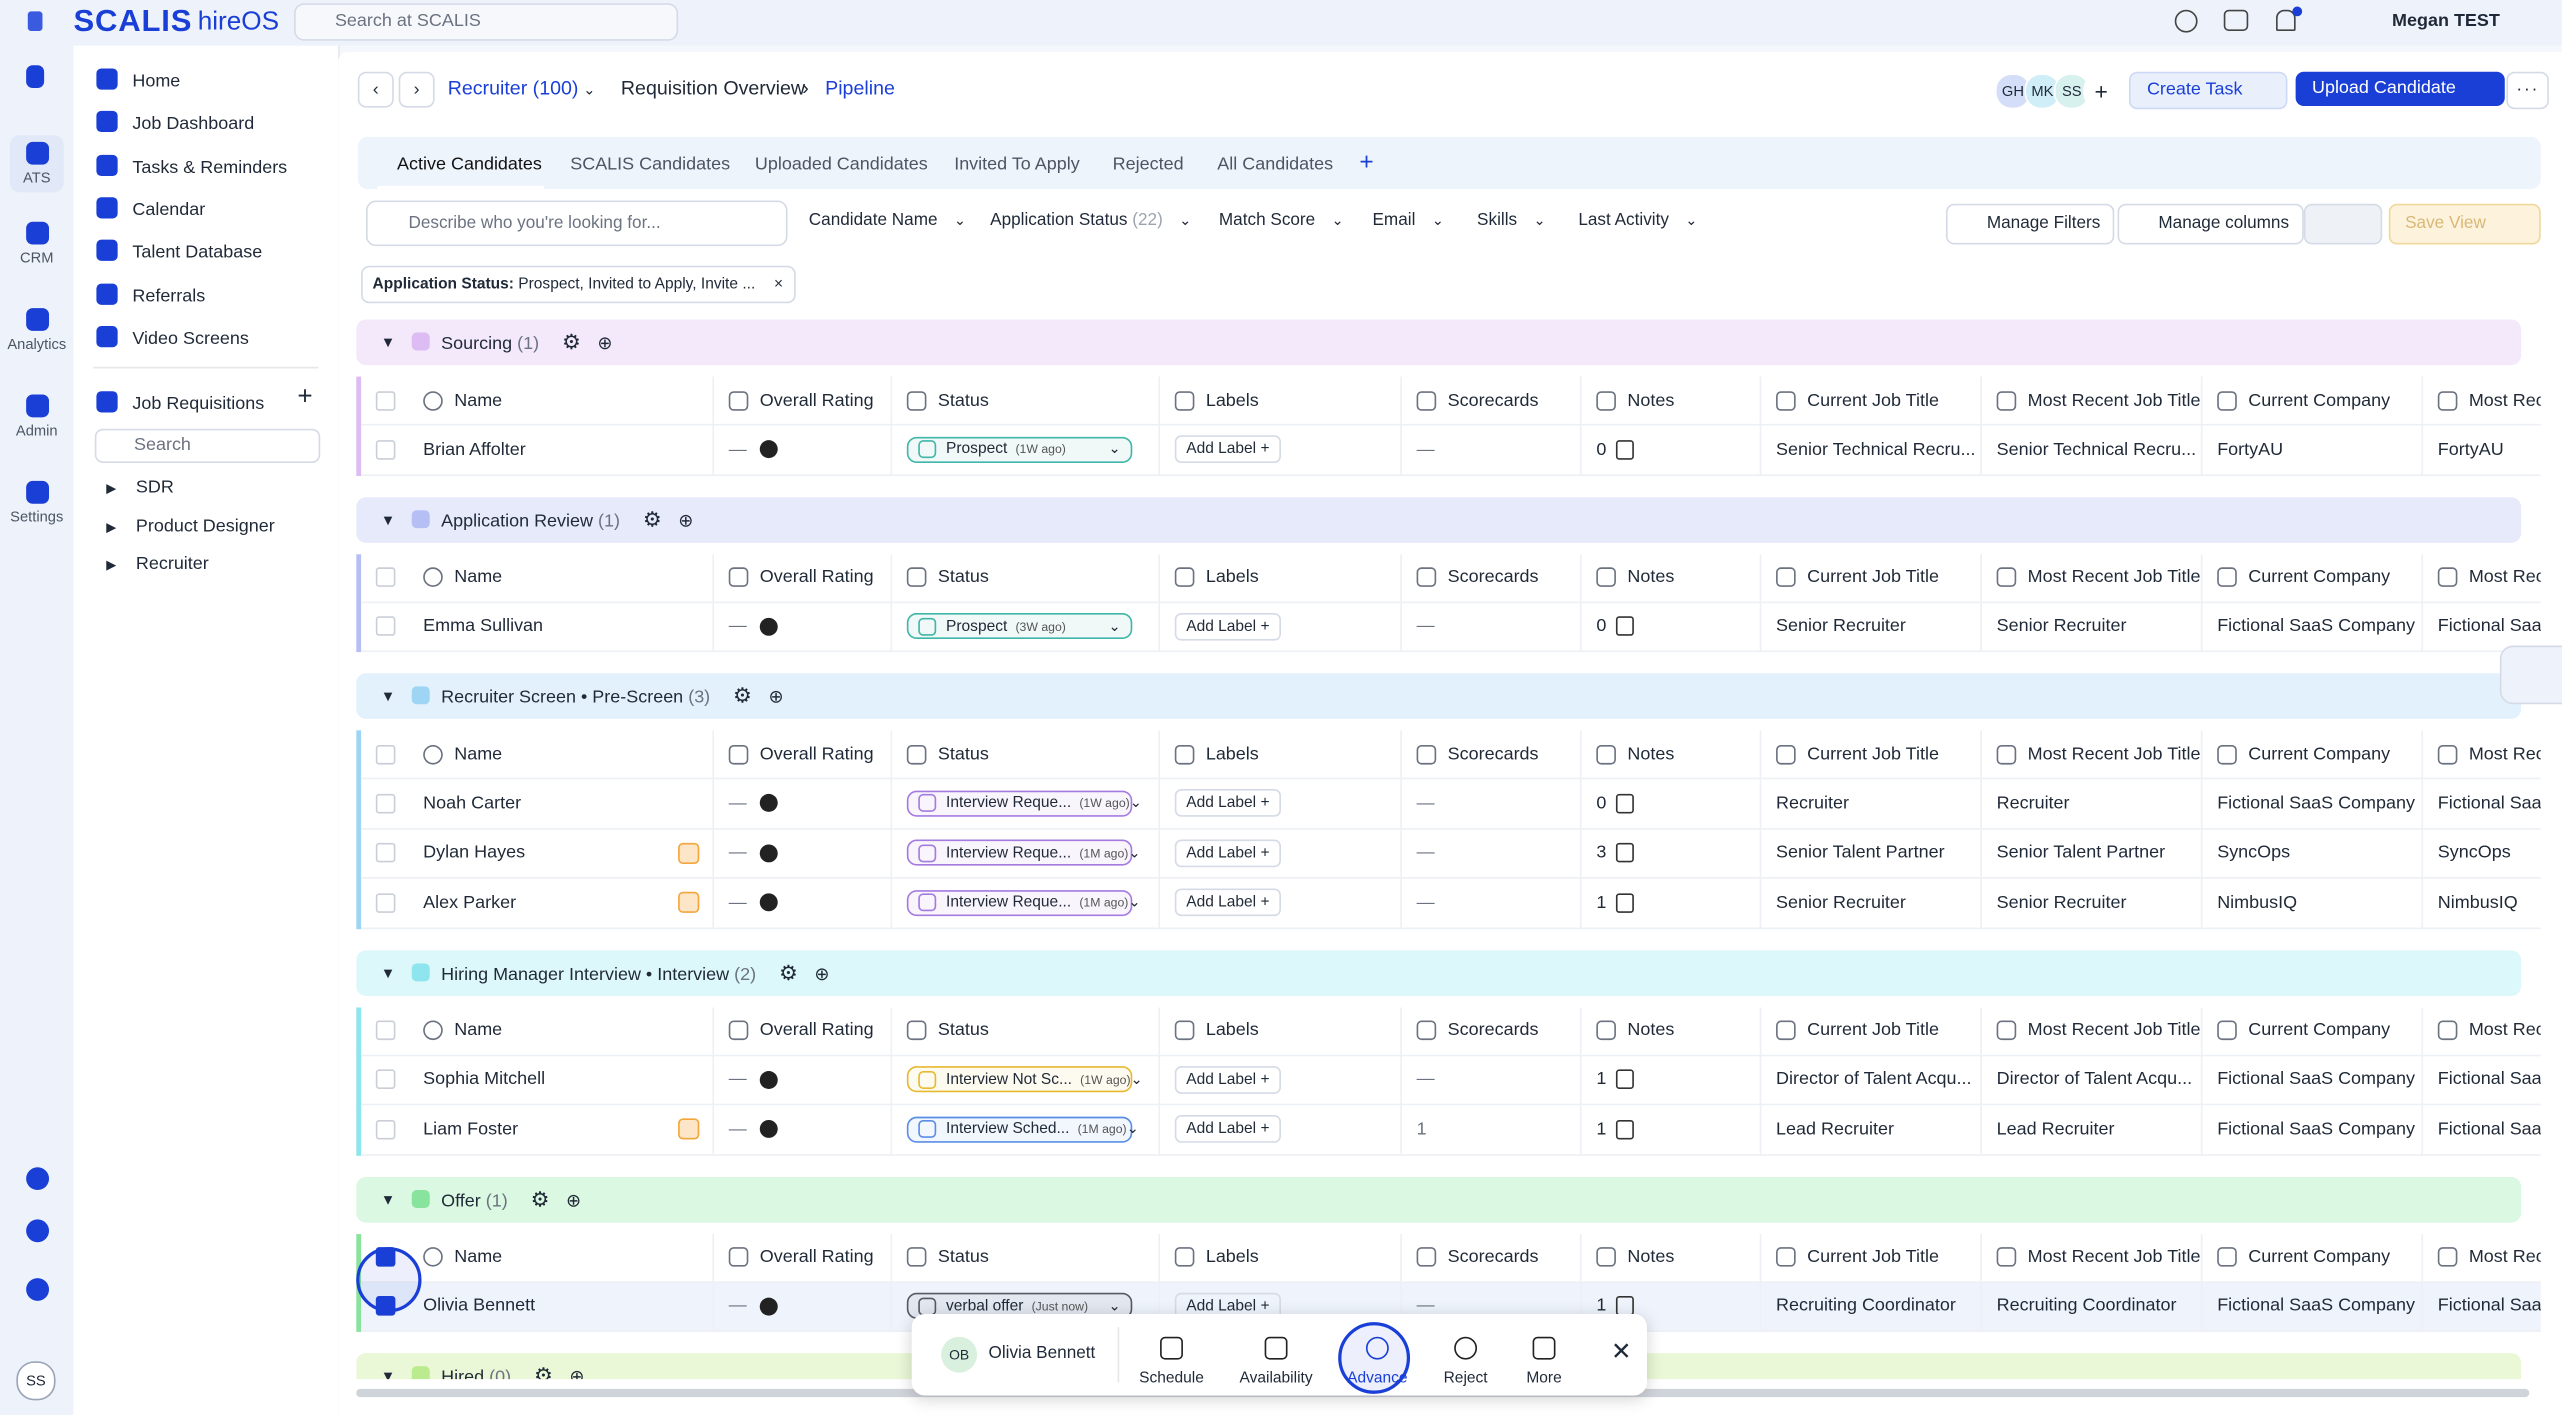  What do you see at coordinates (472, 803) in the screenshot?
I see `candidate-name: Noah Carter` at bounding box center [472, 803].